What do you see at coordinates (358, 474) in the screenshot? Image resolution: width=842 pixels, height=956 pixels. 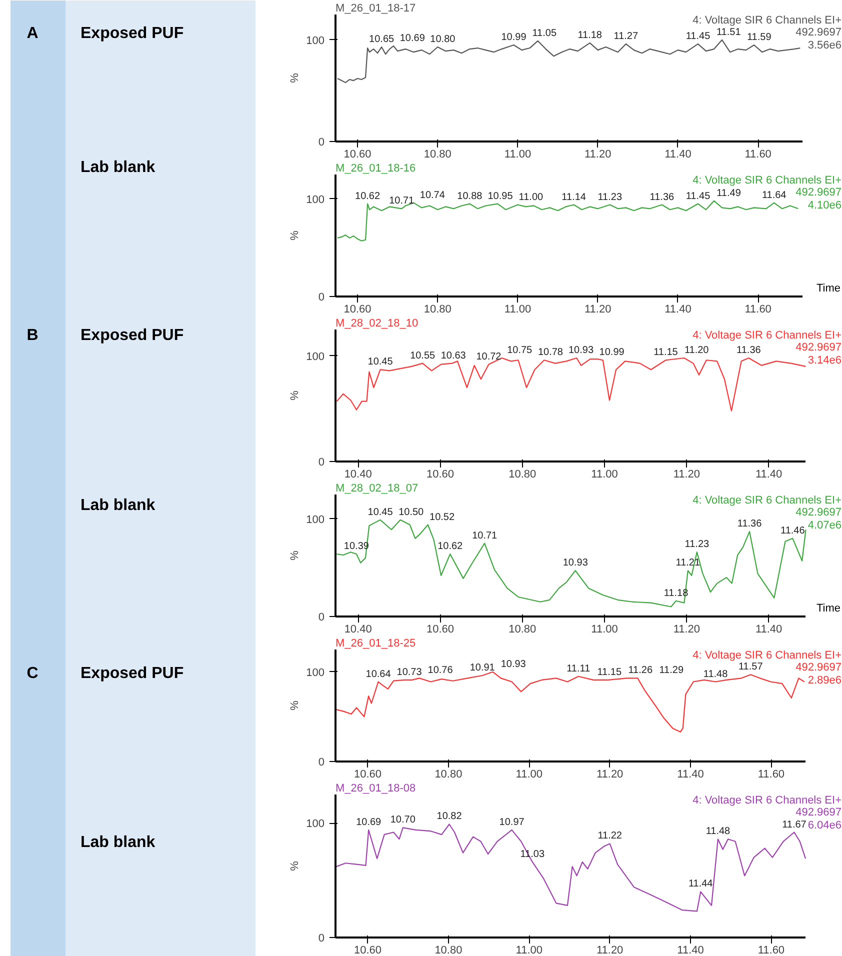 I see `x-tick-label: 10.40` at bounding box center [358, 474].